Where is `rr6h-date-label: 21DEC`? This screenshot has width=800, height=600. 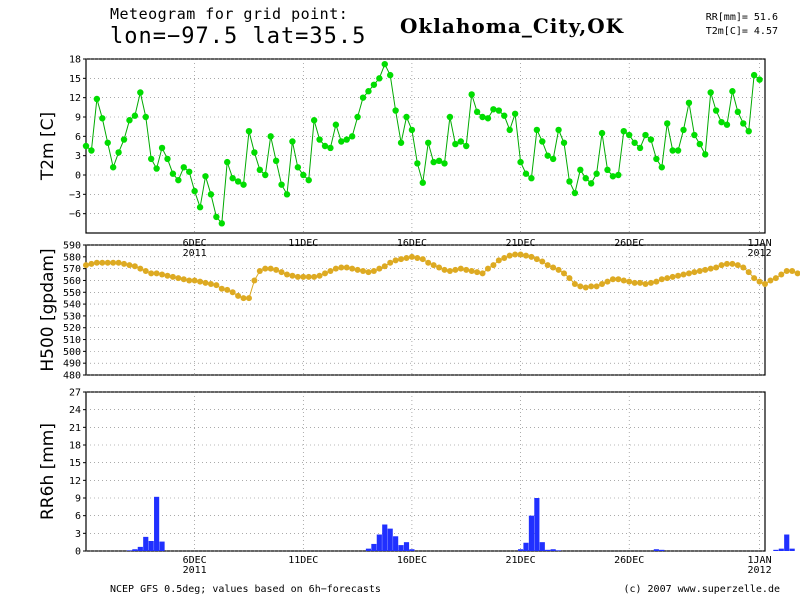 rr6h-date-label: 21DEC is located at coordinates (521, 560).